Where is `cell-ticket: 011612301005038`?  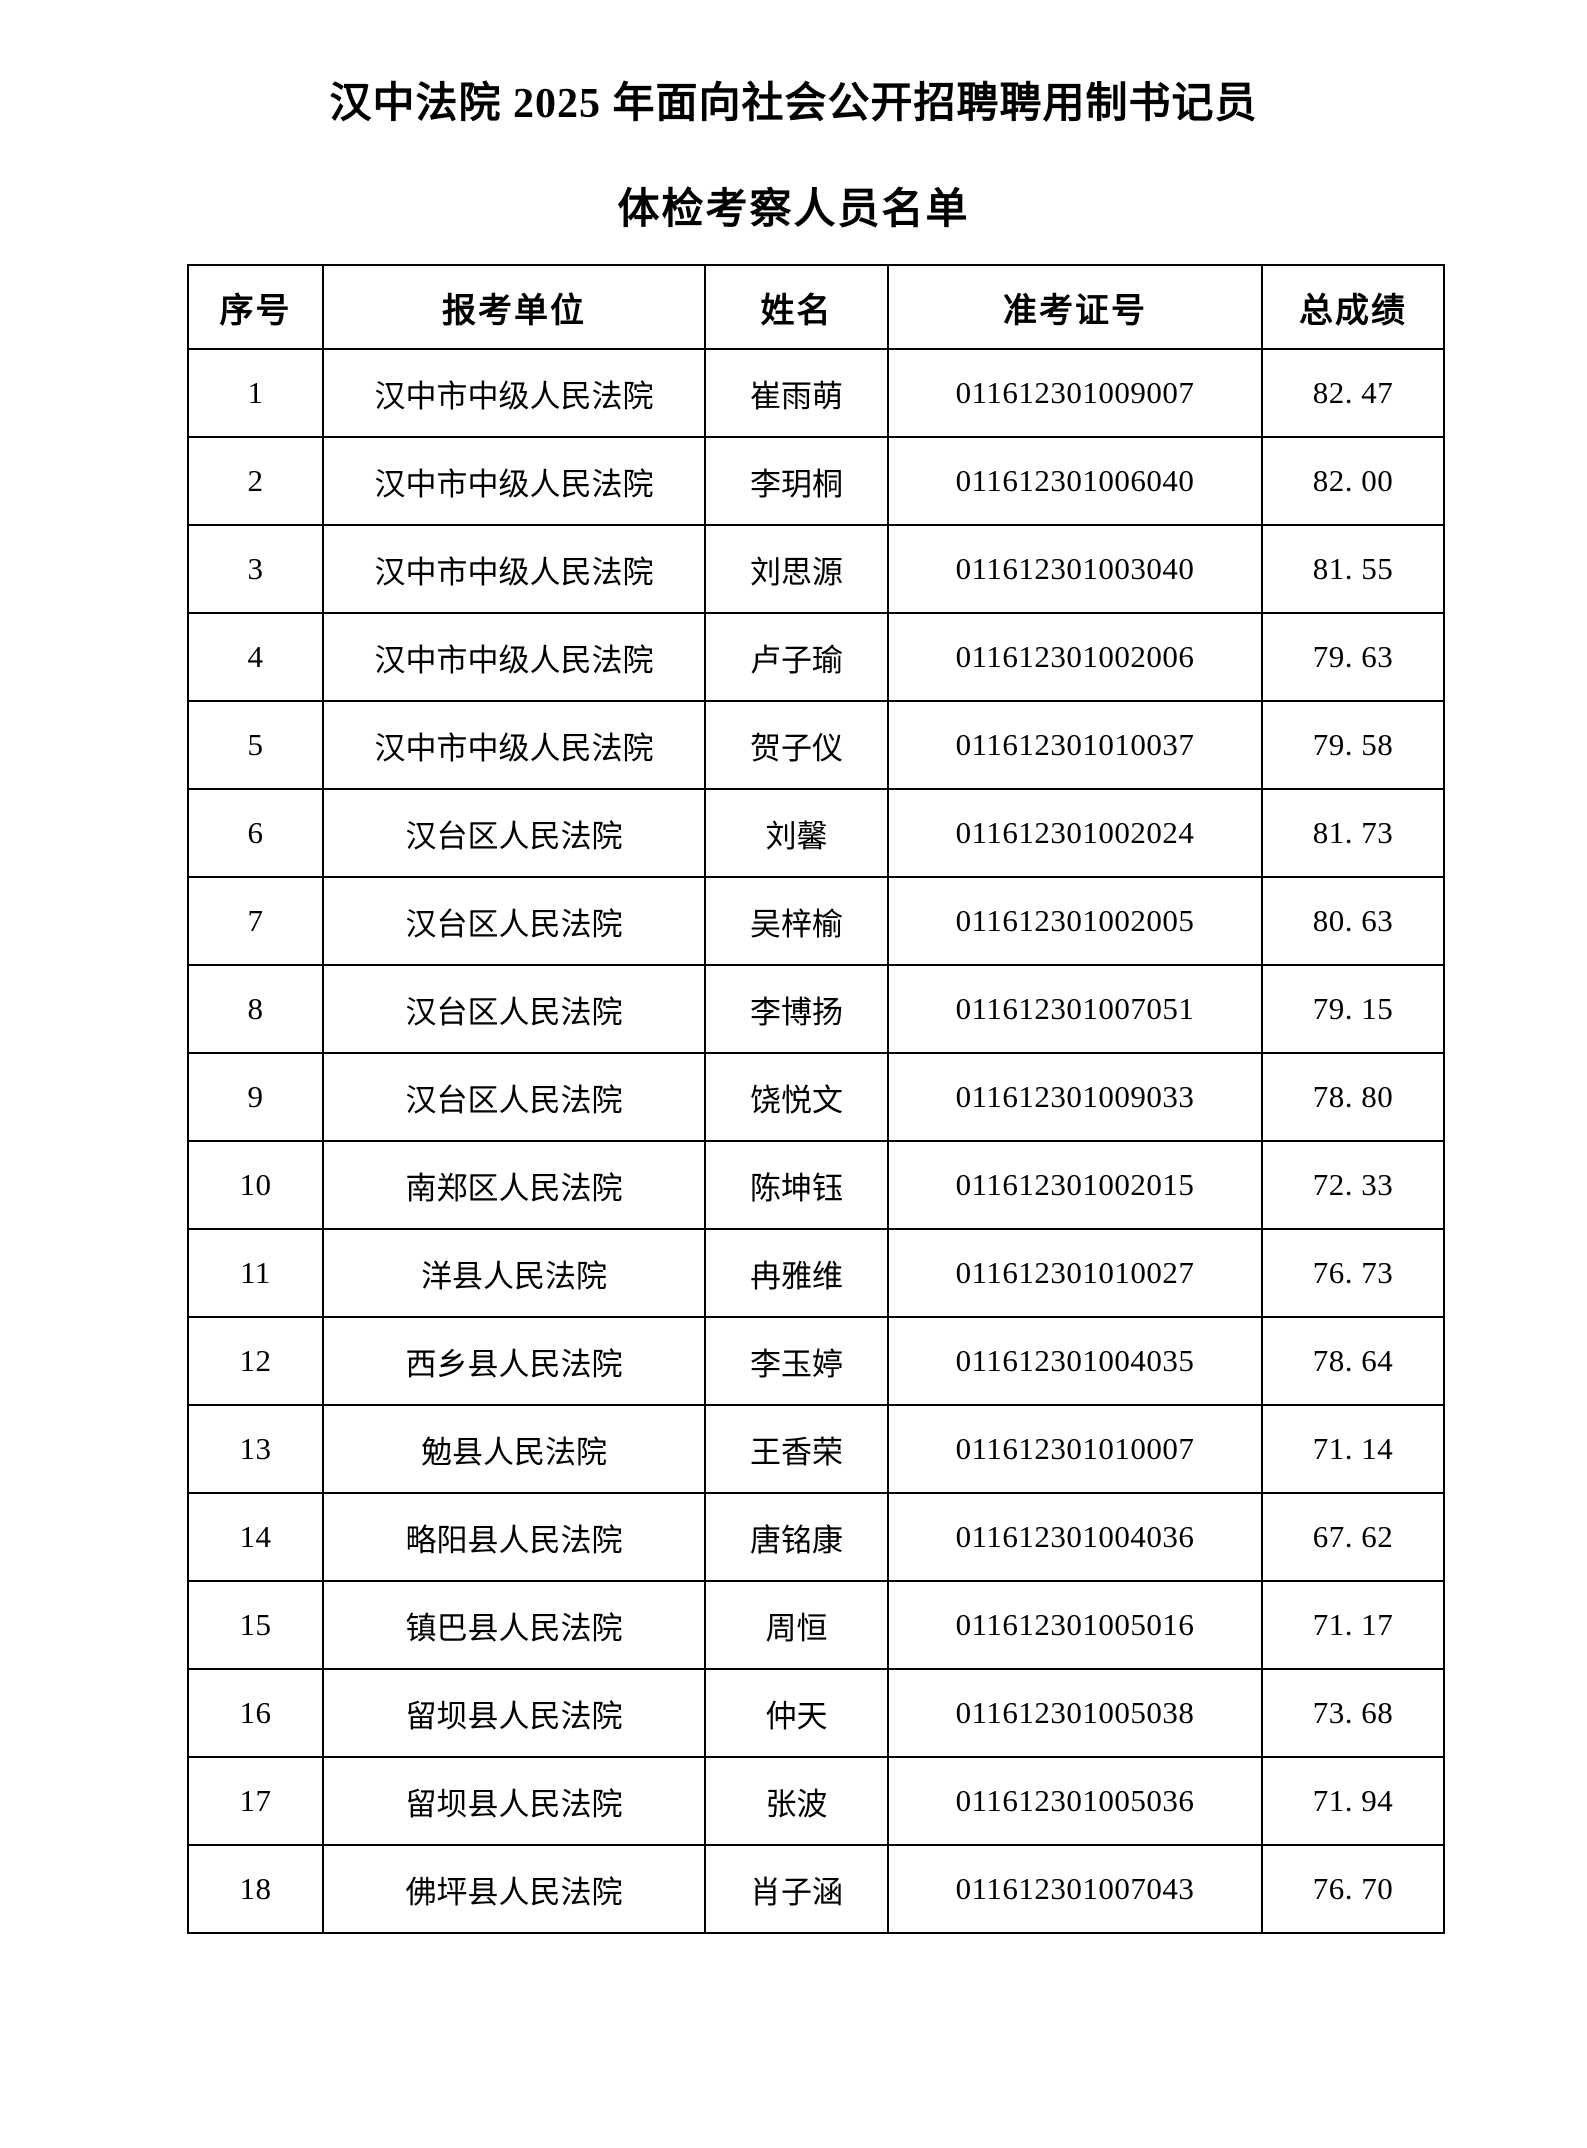 cell-ticket: 011612301005038 is located at coordinates (1075, 1713).